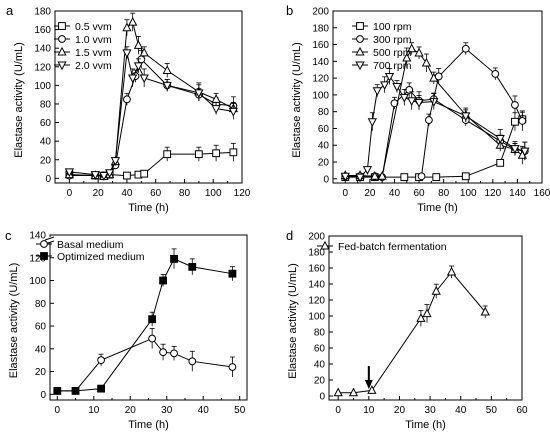  What do you see at coordinates (145, 321) in the screenshot?
I see `series-optimized-medium` at bounding box center [145, 321].